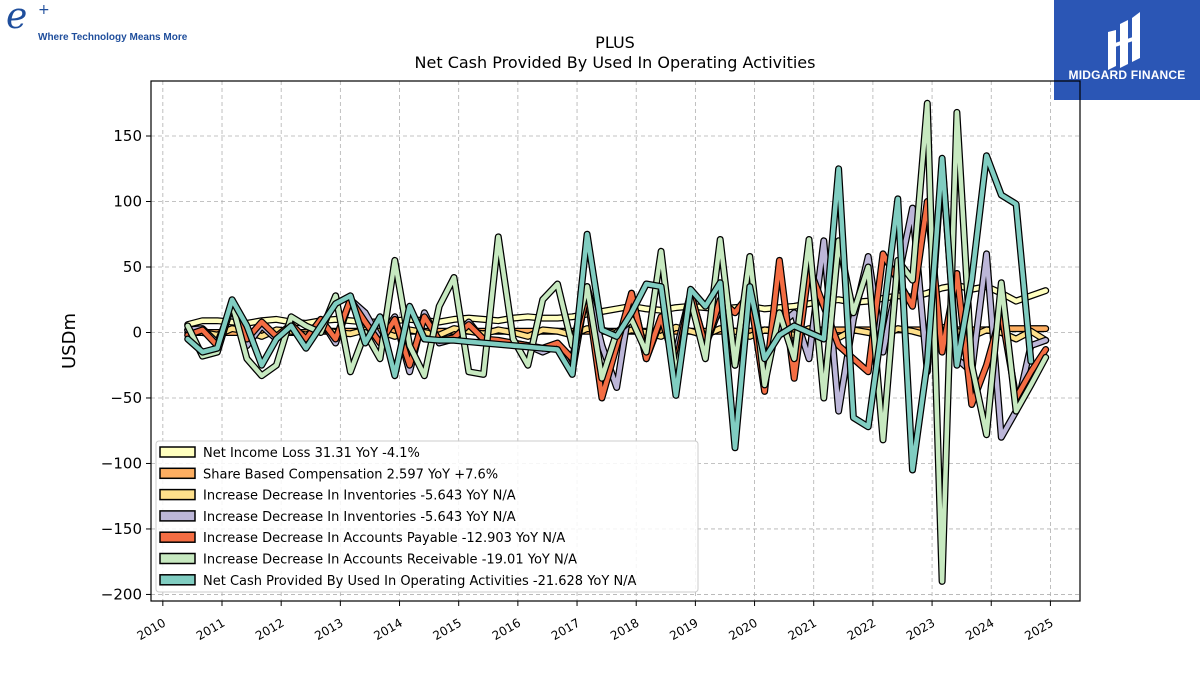 This screenshot has height=675, width=1200. What do you see at coordinates (565, 629) in the screenshot?
I see `x-tick-label: 2017` at bounding box center [565, 629].